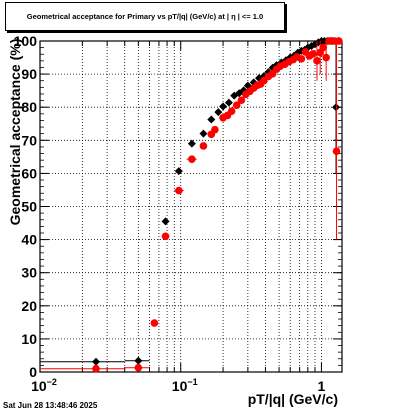 This screenshot has width=400, height=414. Describe the element at coordinates (26, 41) in the screenshot. I see `y-tick-label: 100` at that location.